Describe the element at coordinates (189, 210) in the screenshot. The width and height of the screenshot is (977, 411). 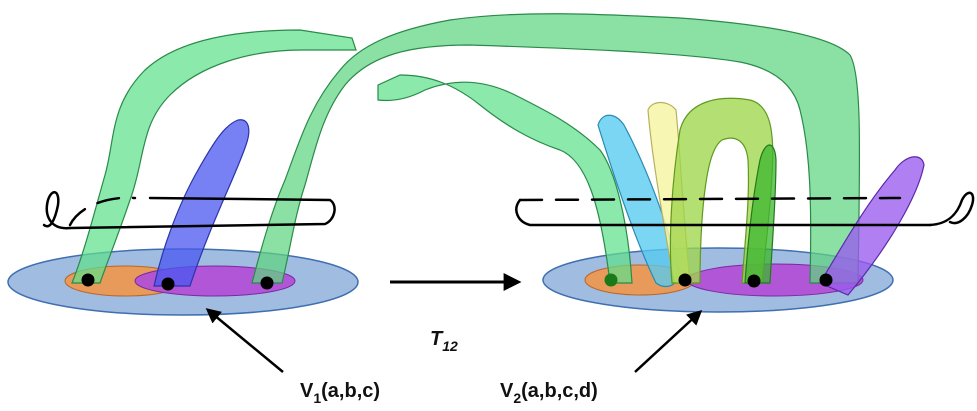
I see `v1-boundary-curve` at that location.